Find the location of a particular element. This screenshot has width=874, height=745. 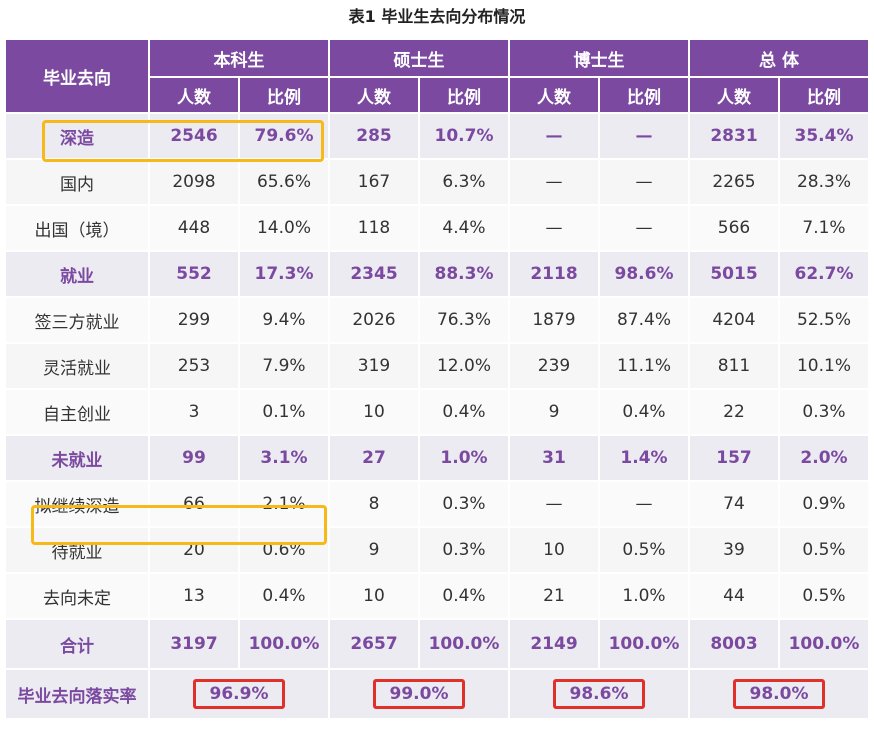

placement-rate-value: 98.0% is located at coordinates (779, 694).